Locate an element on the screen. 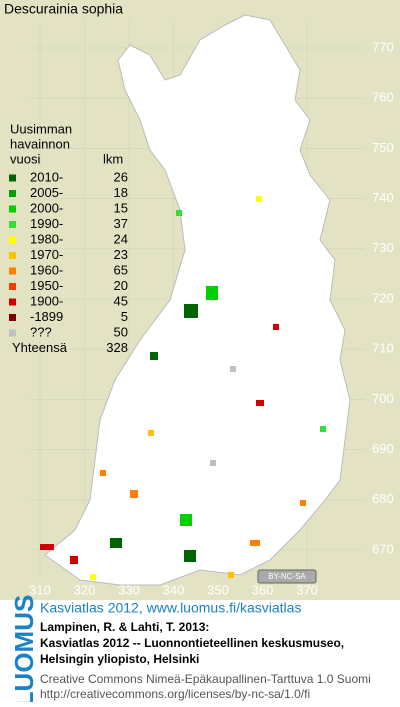 The height and width of the screenshot is (707, 400). x-grid-label: 370 is located at coordinates (307, 589).